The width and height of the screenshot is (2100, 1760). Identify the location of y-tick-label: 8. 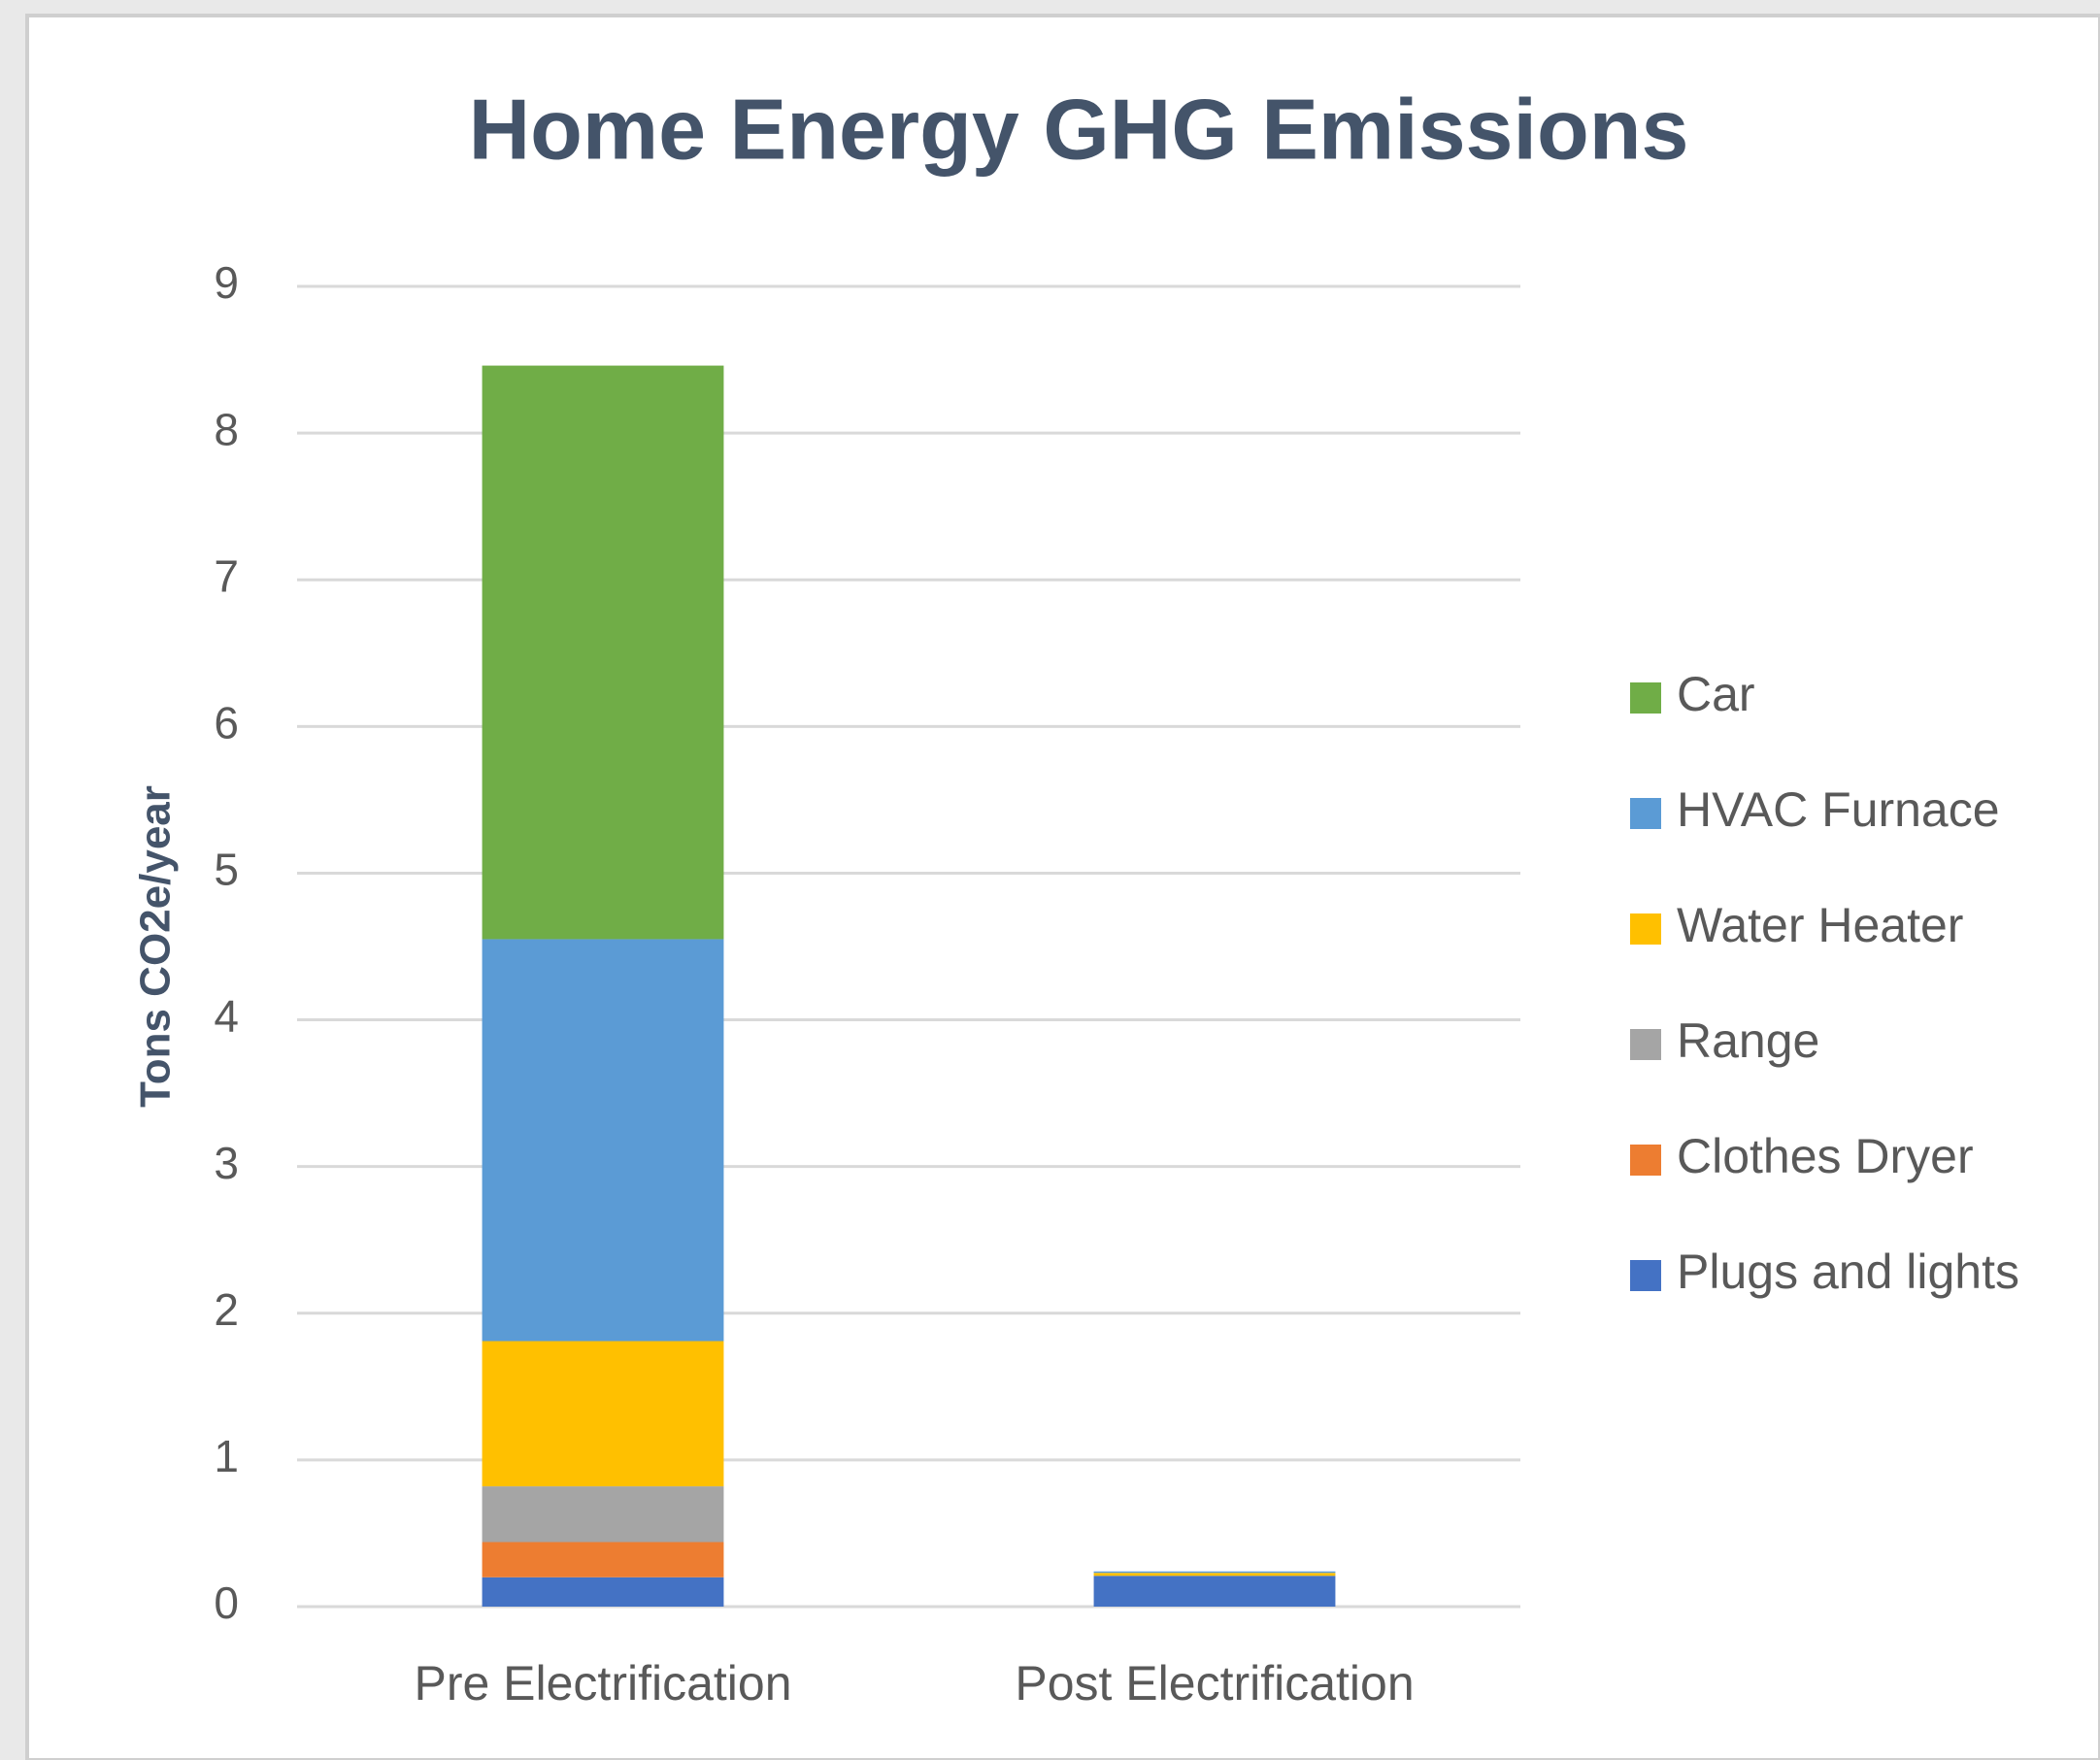
(227, 429).